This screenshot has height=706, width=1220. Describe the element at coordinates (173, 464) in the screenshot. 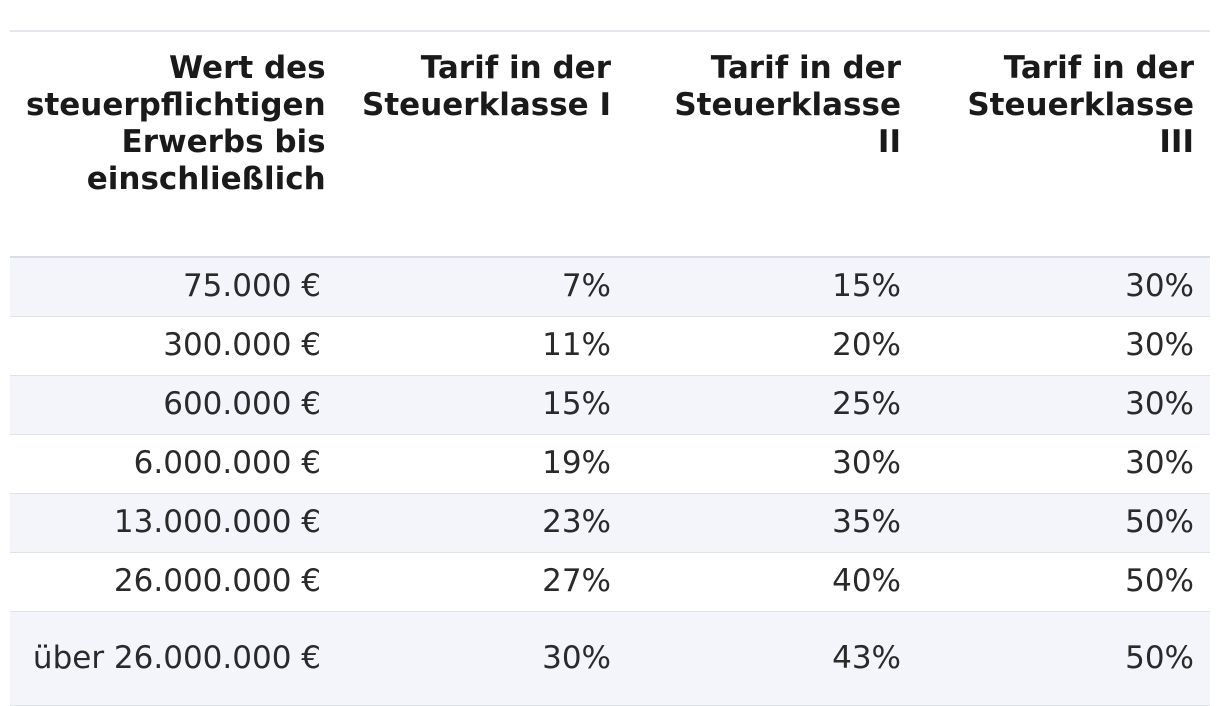

I see `cell-acquisition-value: 6.000.000 €` at that location.